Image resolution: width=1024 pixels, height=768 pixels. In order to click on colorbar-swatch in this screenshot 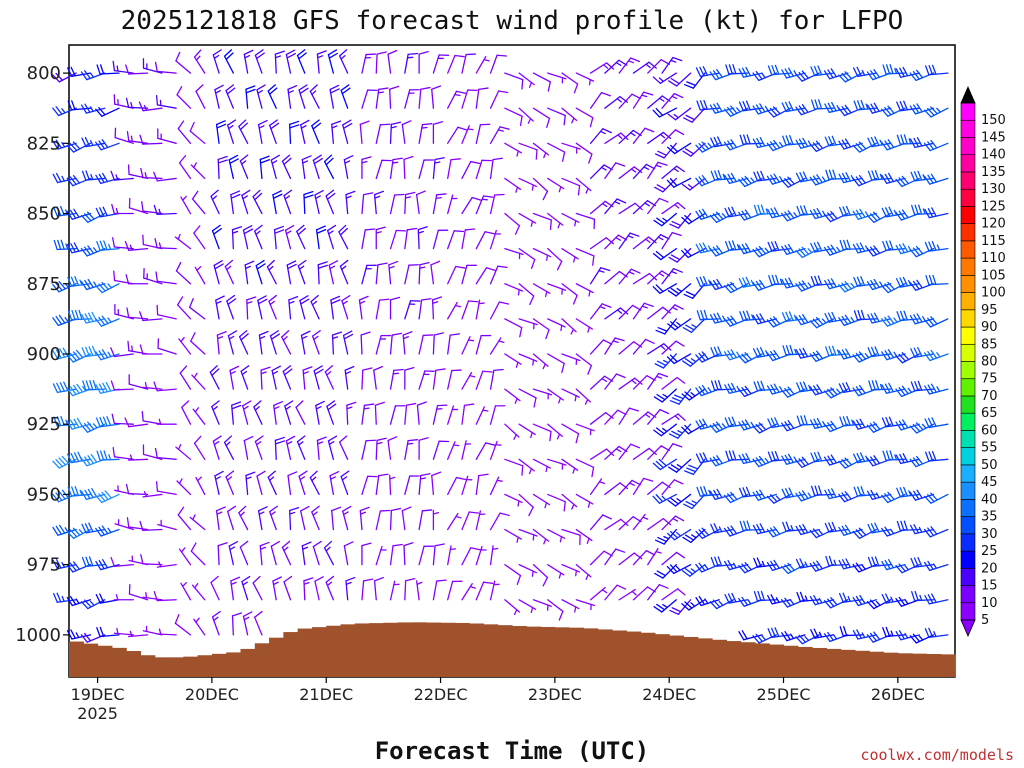, I will do `click(968, 473)`.